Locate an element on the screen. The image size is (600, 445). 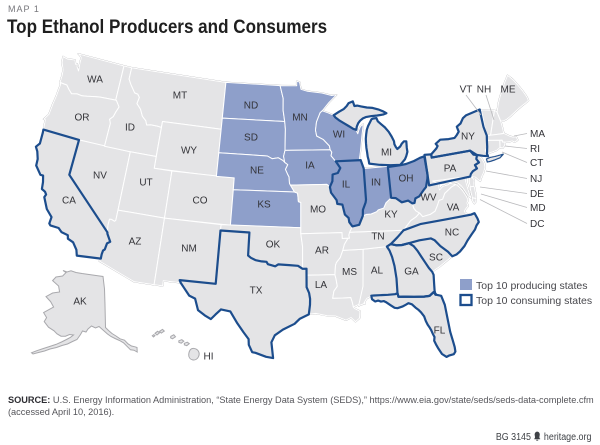
svg-text: IA is located at coordinates (310, 166).